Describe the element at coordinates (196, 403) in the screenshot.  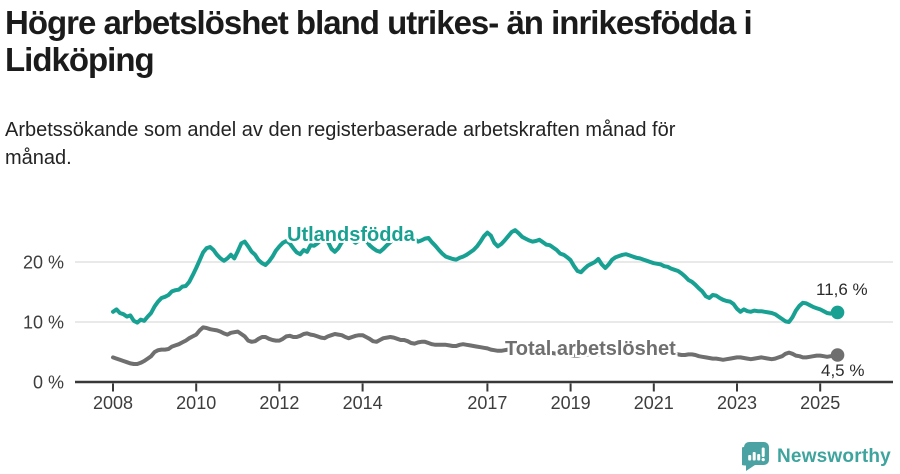
I see `x-tick-label-2010: 2010` at that location.